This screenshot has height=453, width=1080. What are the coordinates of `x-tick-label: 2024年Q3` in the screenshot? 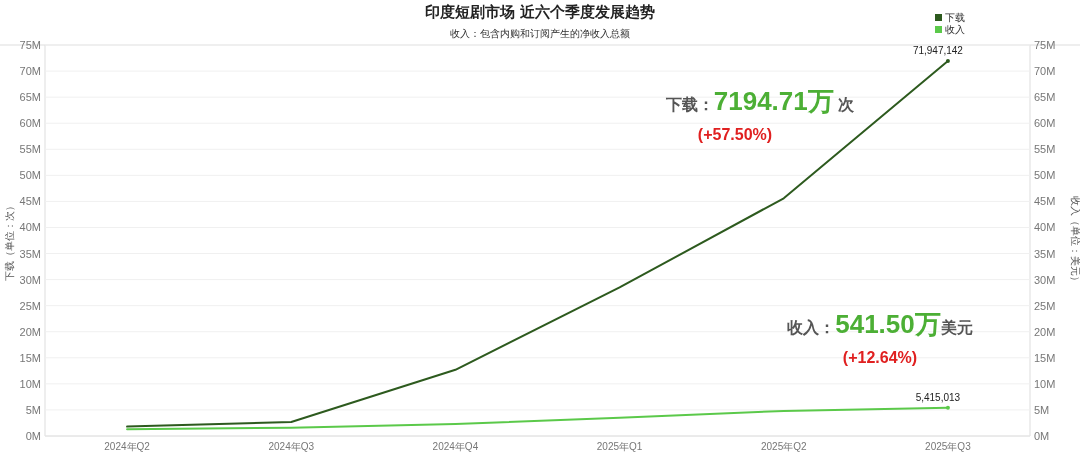 It's located at (291, 446).